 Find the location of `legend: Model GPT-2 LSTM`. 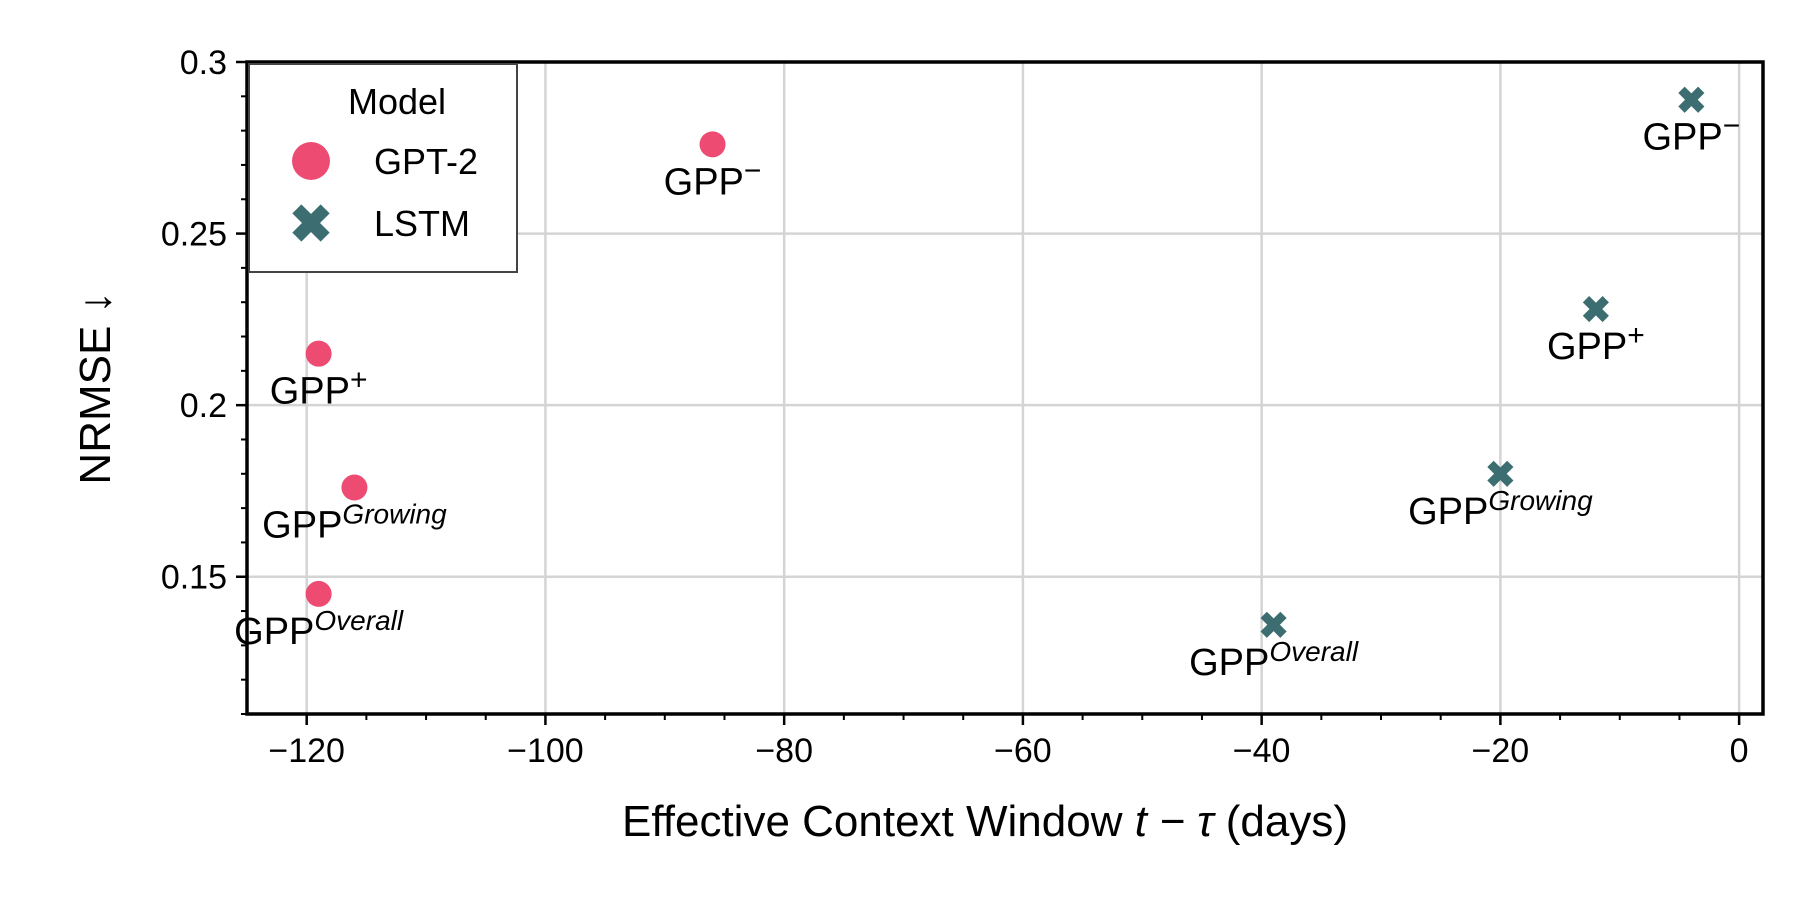

legend: Model GPT-2 LSTM is located at coordinates (383, 168).